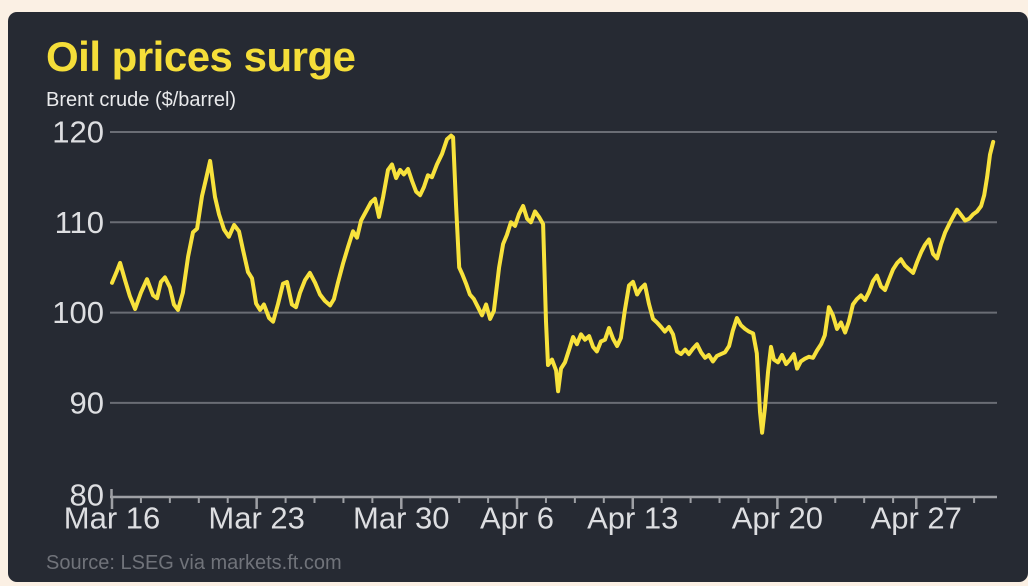 This screenshot has width=1028, height=586. Describe the element at coordinates (141, 100) in the screenshot. I see `chart-subtitle: Brent crude ($/barrel)` at that location.